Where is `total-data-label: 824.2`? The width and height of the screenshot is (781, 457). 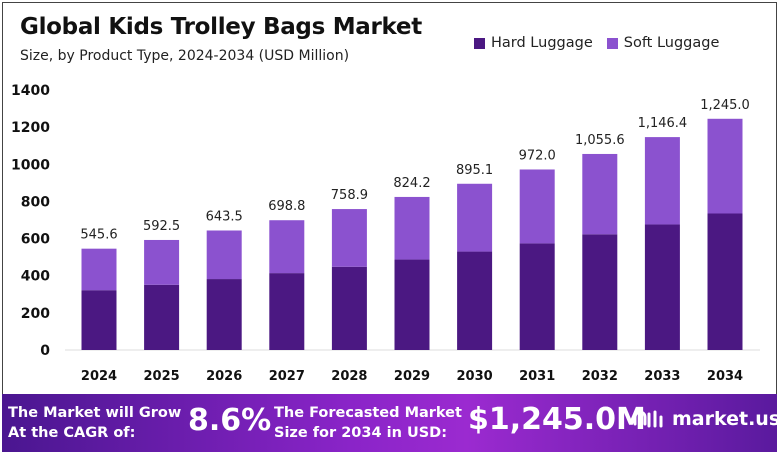
total-data-label: 824.2 is located at coordinates (411, 183).